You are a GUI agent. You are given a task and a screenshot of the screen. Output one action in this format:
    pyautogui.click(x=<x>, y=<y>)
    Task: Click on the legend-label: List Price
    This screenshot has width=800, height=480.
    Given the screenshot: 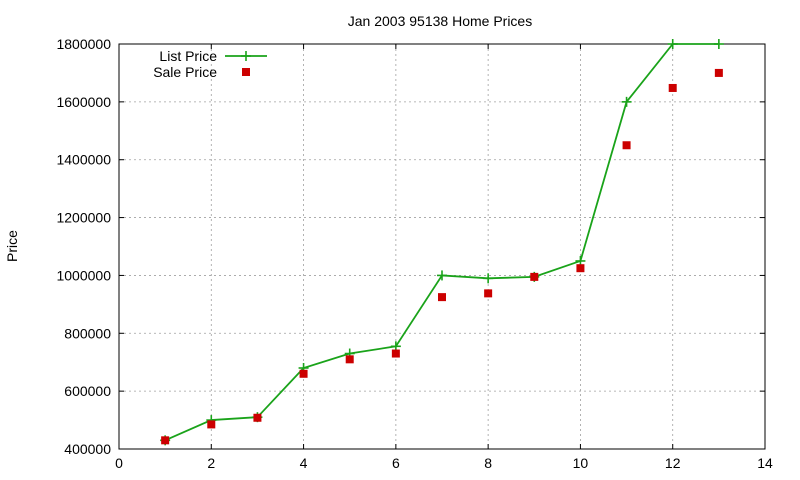 What is the action you would take?
    pyautogui.click(x=188, y=56)
    